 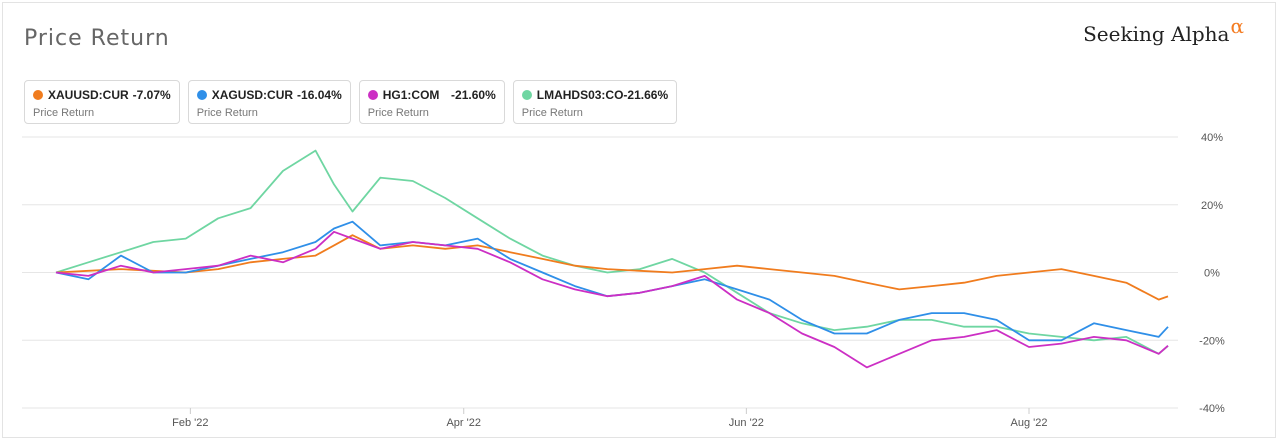 I want to click on brand-logo: Seeking Alphaα, so click(x=1163, y=30).